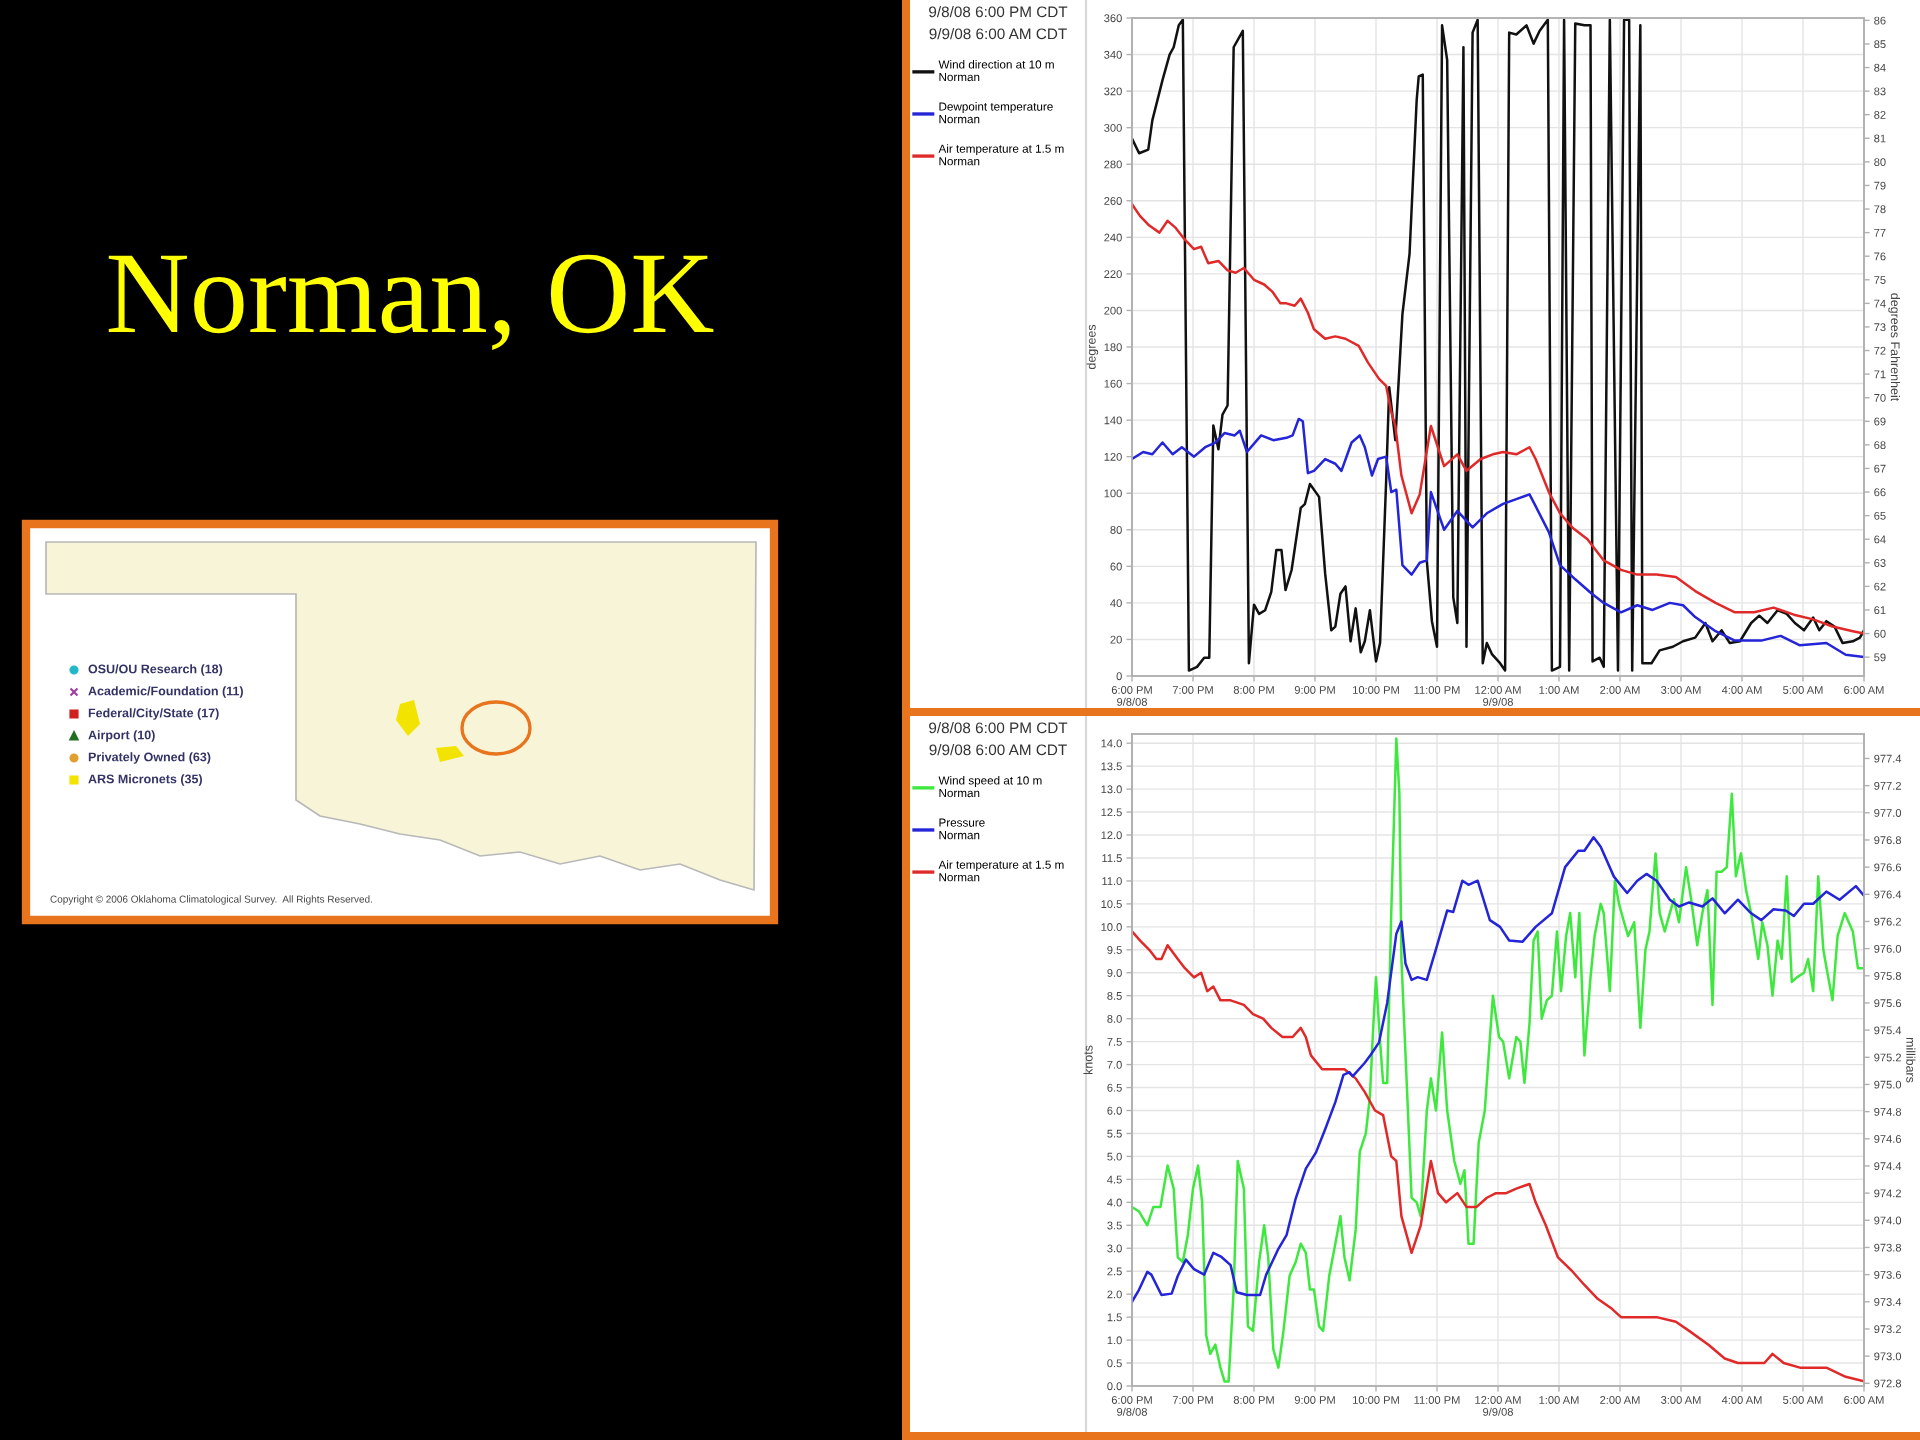 The image size is (1920, 1440). Describe the element at coordinates (411, 302) in the screenshot. I see `text: Norman, OK` at that location.